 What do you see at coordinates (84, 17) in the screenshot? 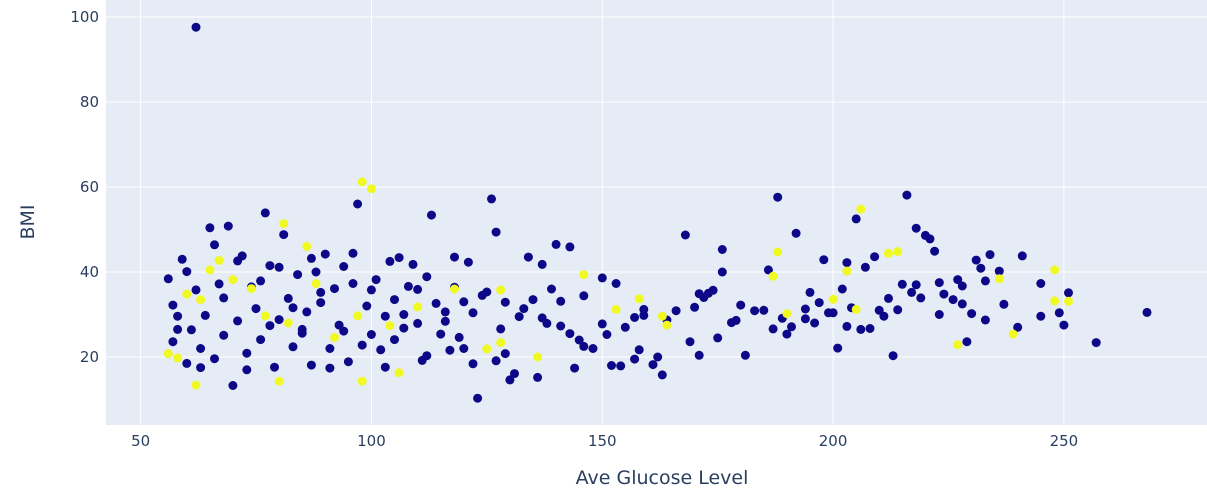
I see `y-tick-label: 100` at bounding box center [84, 17].